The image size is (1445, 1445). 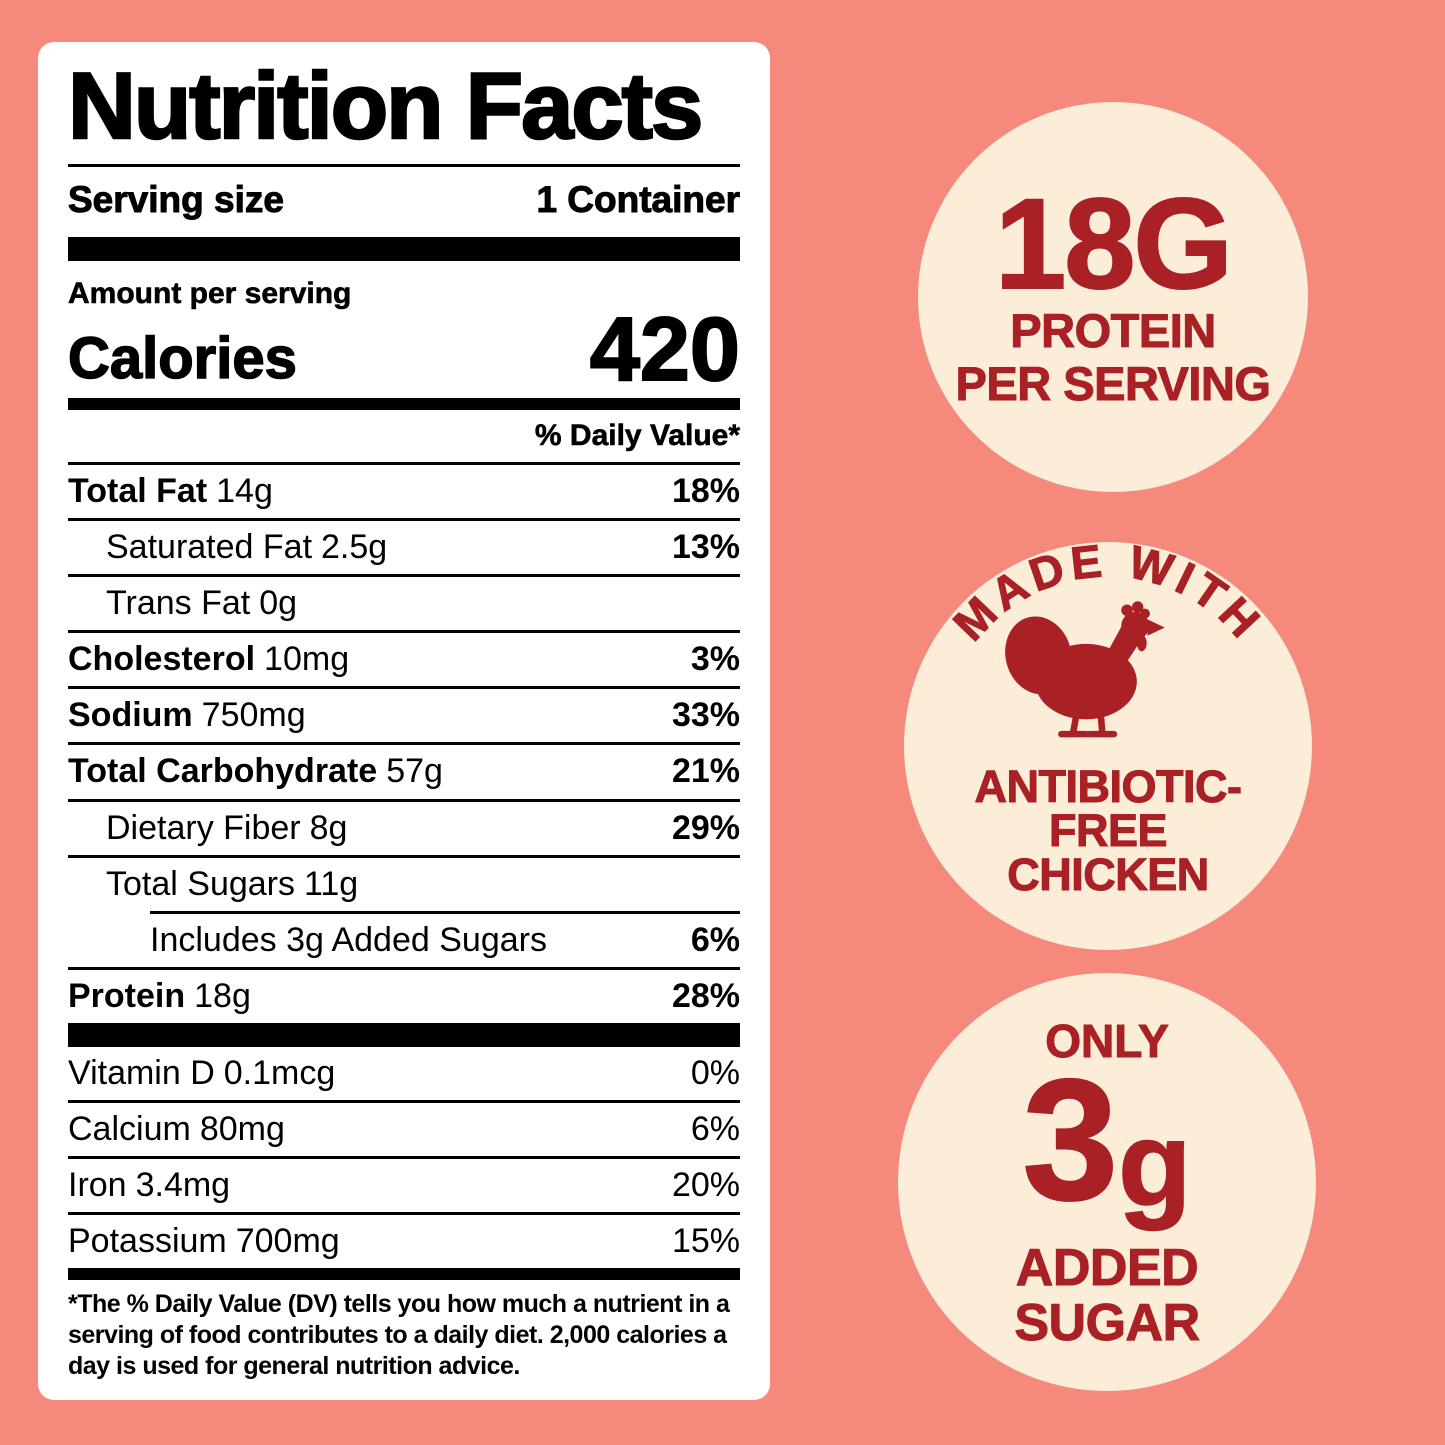 I want to click on nutrient-amount: 10mg, so click(x=307, y=659).